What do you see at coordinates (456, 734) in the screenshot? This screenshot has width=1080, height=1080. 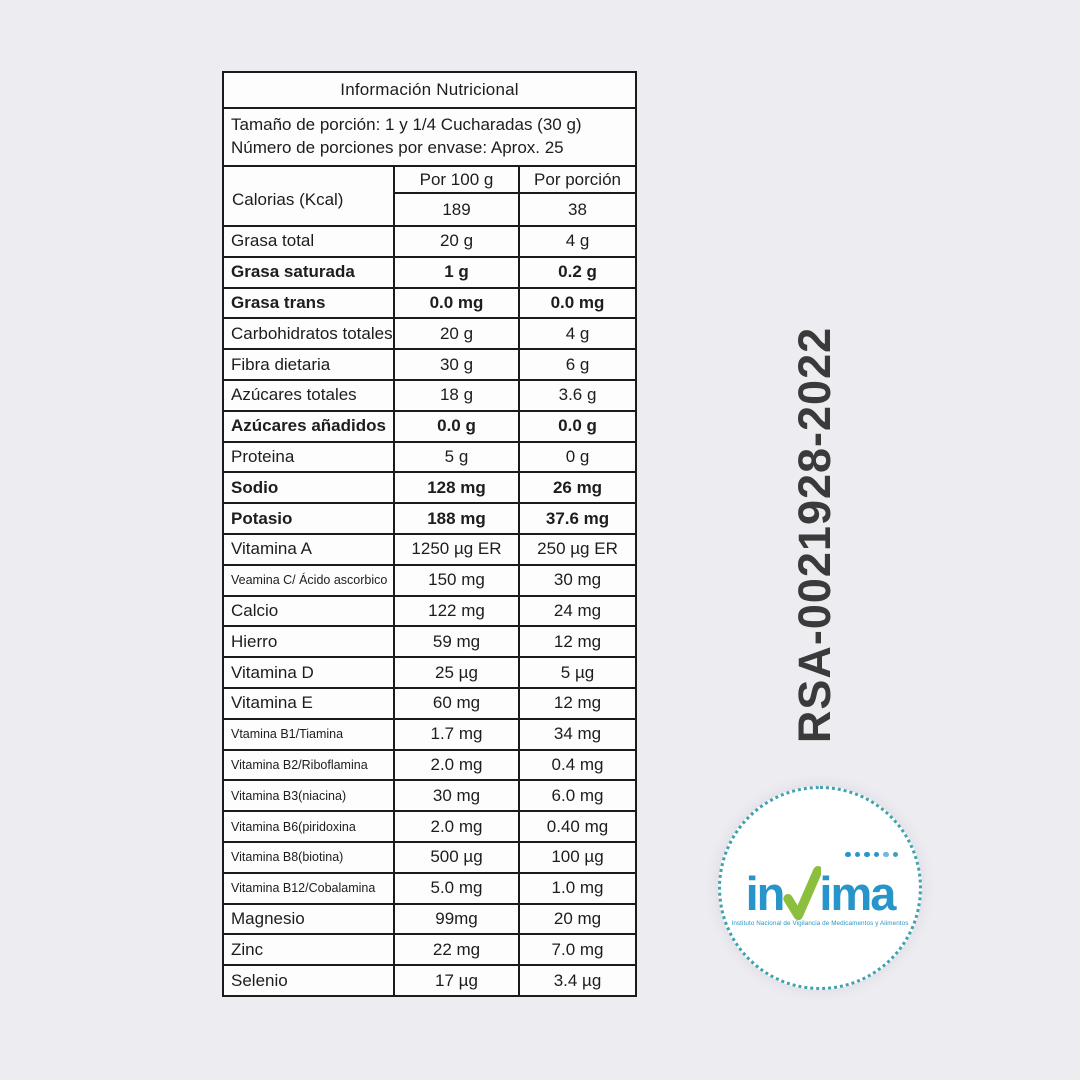 I see `row-value-per100: 1.7 mg` at bounding box center [456, 734].